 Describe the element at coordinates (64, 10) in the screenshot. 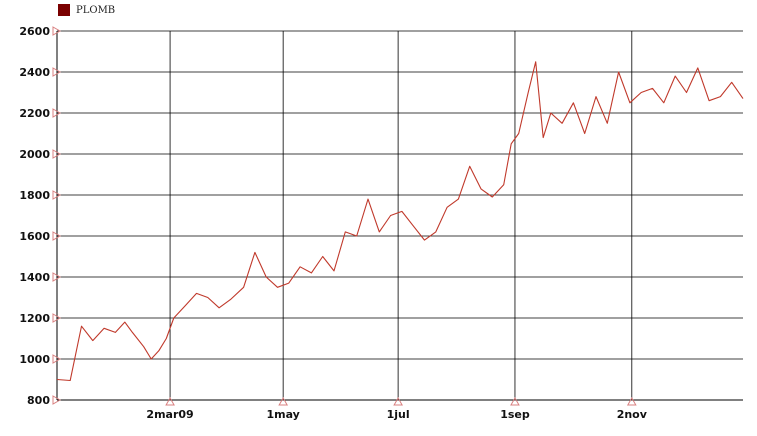

I see `legend-swatch` at that location.